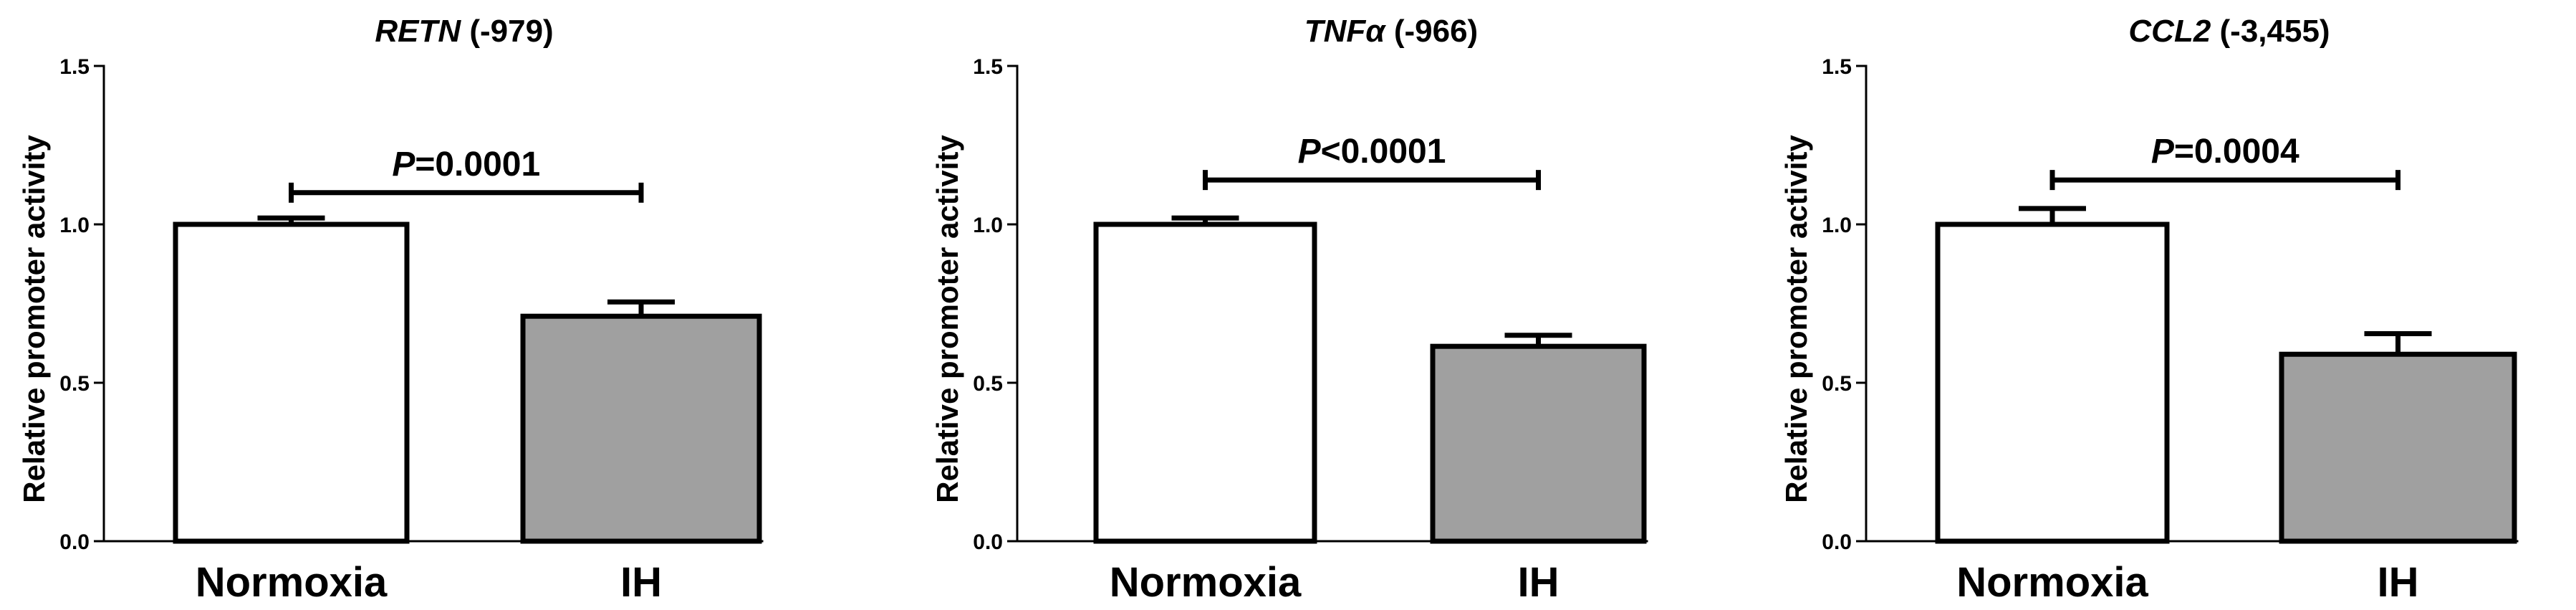 This screenshot has height=610, width=2576. Describe the element at coordinates (418, 31) in the screenshot. I see `title-gene: RETN` at that location.